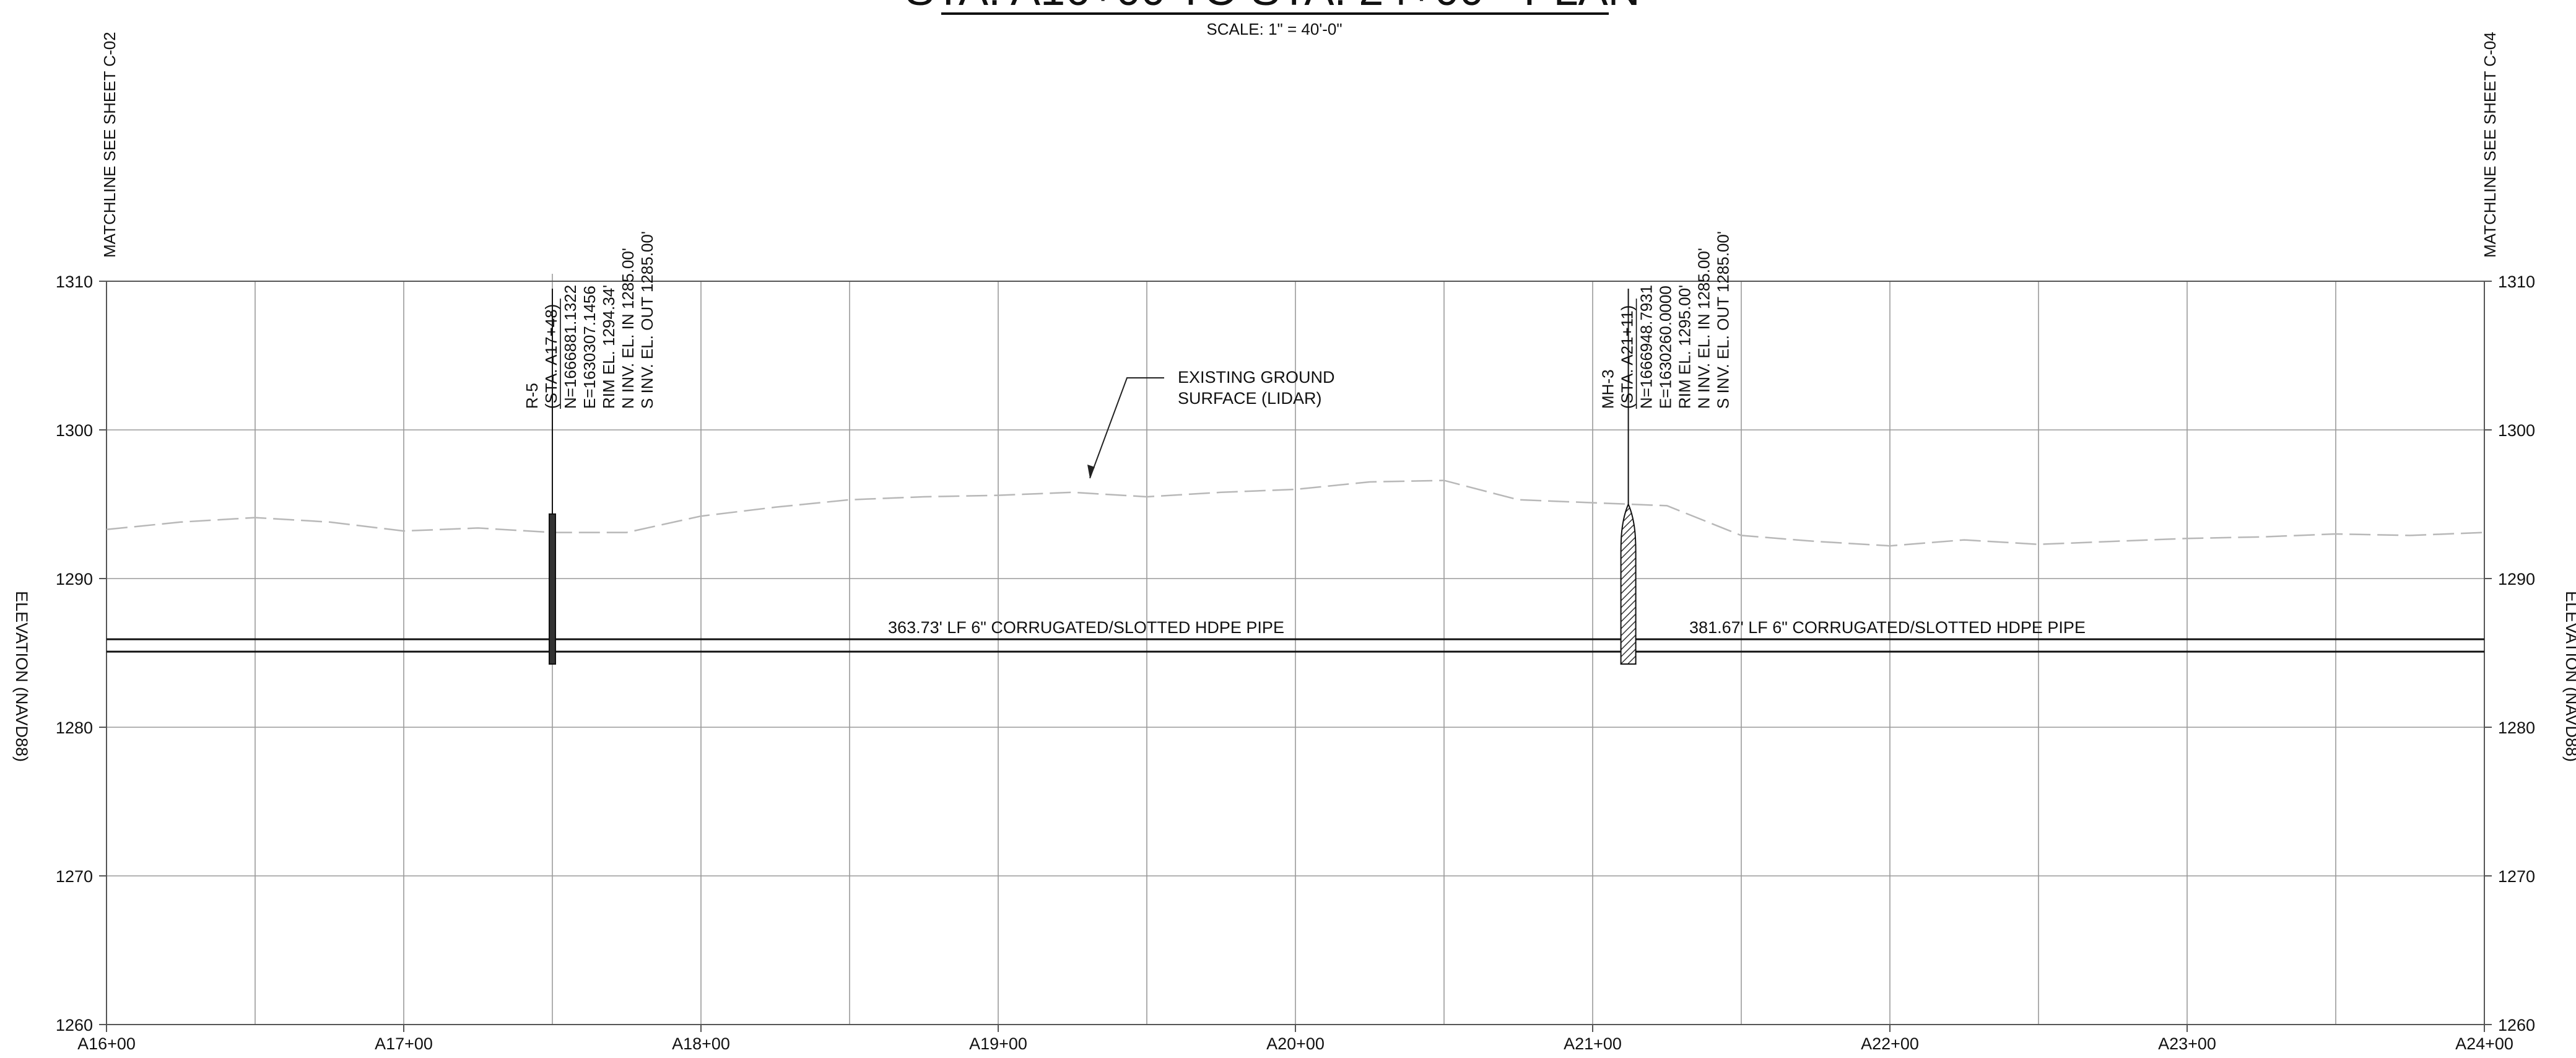 The image size is (2576, 1058). I want to click on ground-note-leader, so click(1126, 428).